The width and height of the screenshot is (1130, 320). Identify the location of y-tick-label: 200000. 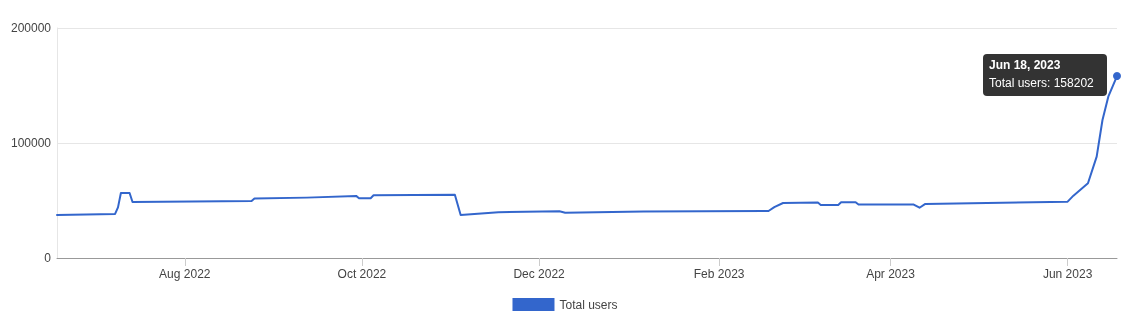
(31, 28).